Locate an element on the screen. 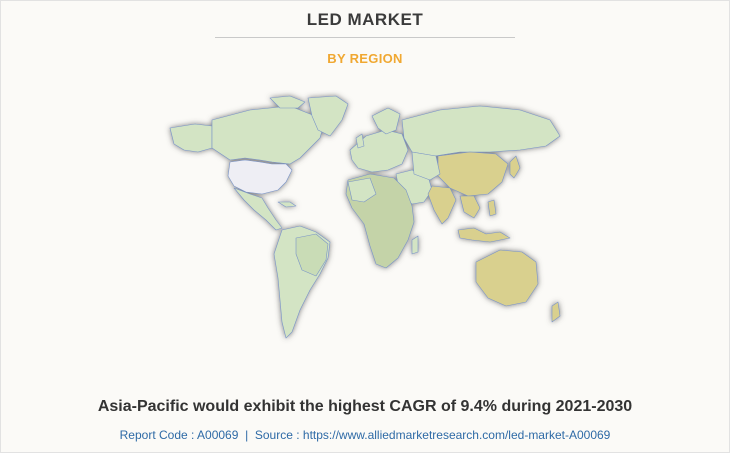  page-subtitle: BY REGION is located at coordinates (365, 58).